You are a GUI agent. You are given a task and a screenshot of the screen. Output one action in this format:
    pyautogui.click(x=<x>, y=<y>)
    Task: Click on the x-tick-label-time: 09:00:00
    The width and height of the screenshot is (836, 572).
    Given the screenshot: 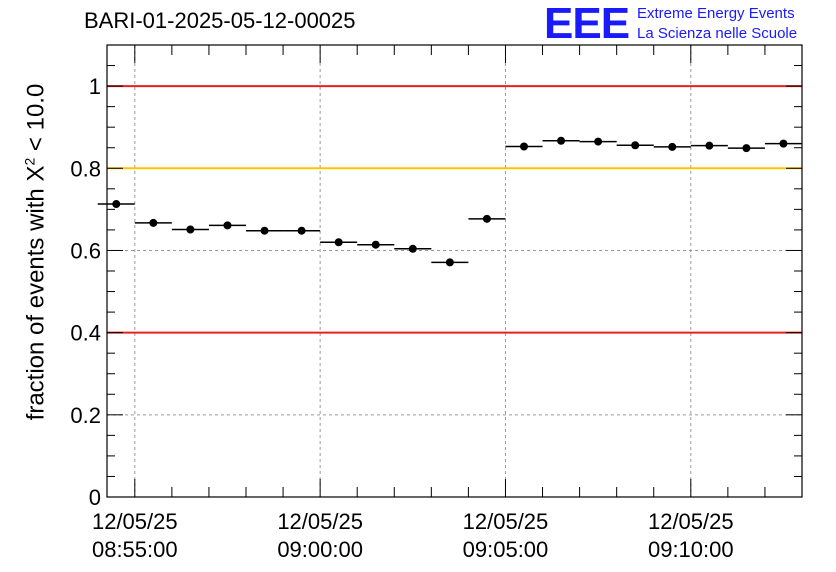 What is the action you would take?
    pyautogui.click(x=320, y=549)
    